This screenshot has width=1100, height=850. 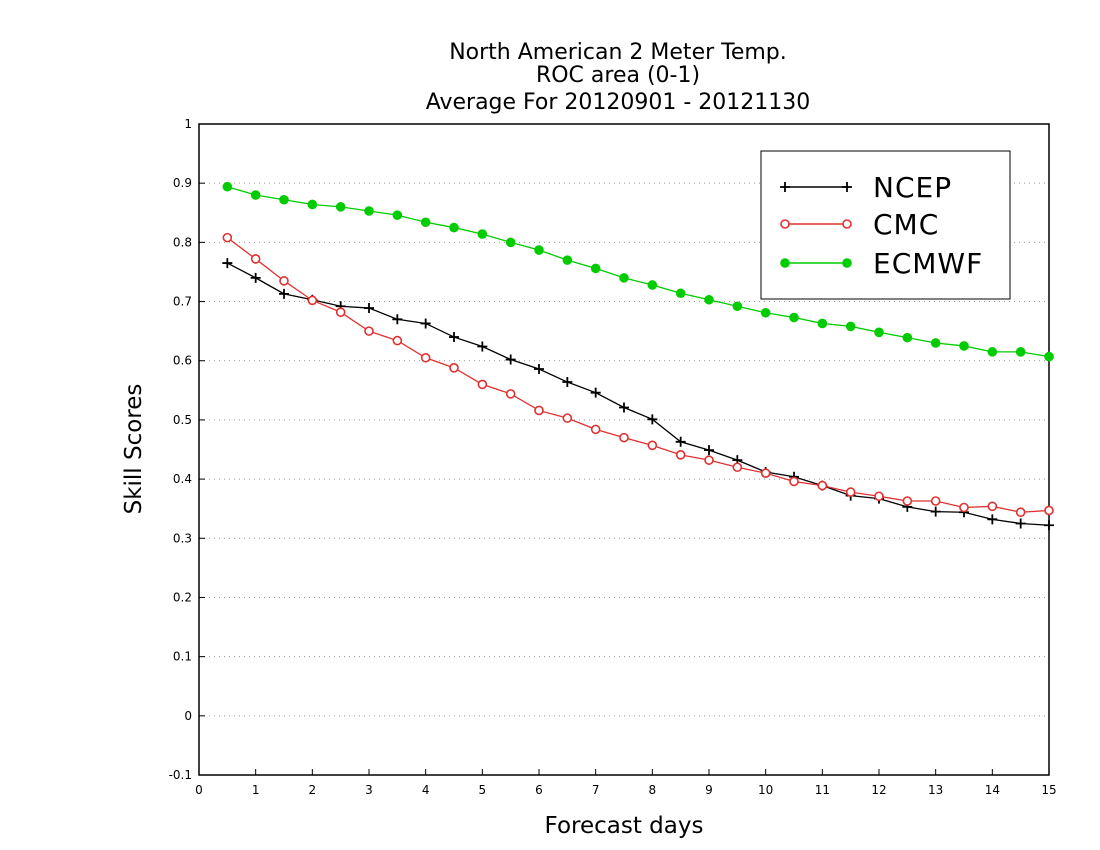 I want to click on y-tick-label-2: 0.1, so click(x=182, y=657).